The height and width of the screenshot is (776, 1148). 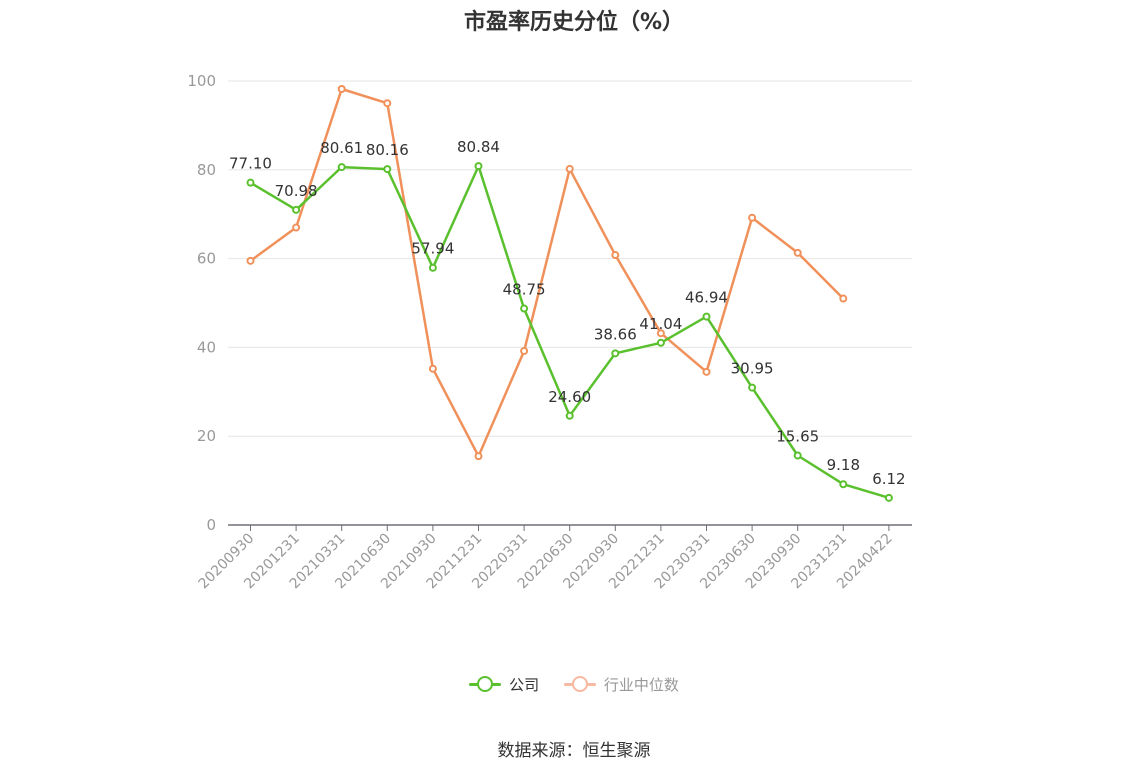 What do you see at coordinates (574, 22) in the screenshot?
I see `chart-title: 市盈率历史分位（%）` at bounding box center [574, 22].